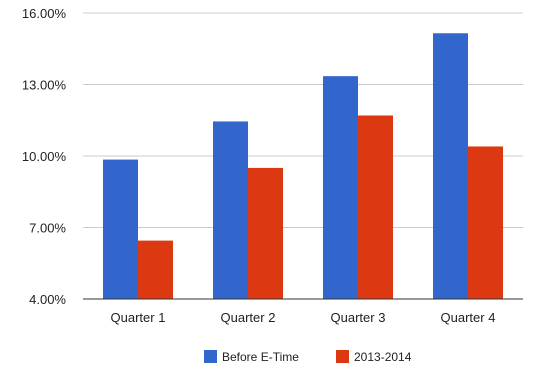  What do you see at coordinates (308, 357) in the screenshot?
I see `legend: Before E-Time 2013-2014` at bounding box center [308, 357].